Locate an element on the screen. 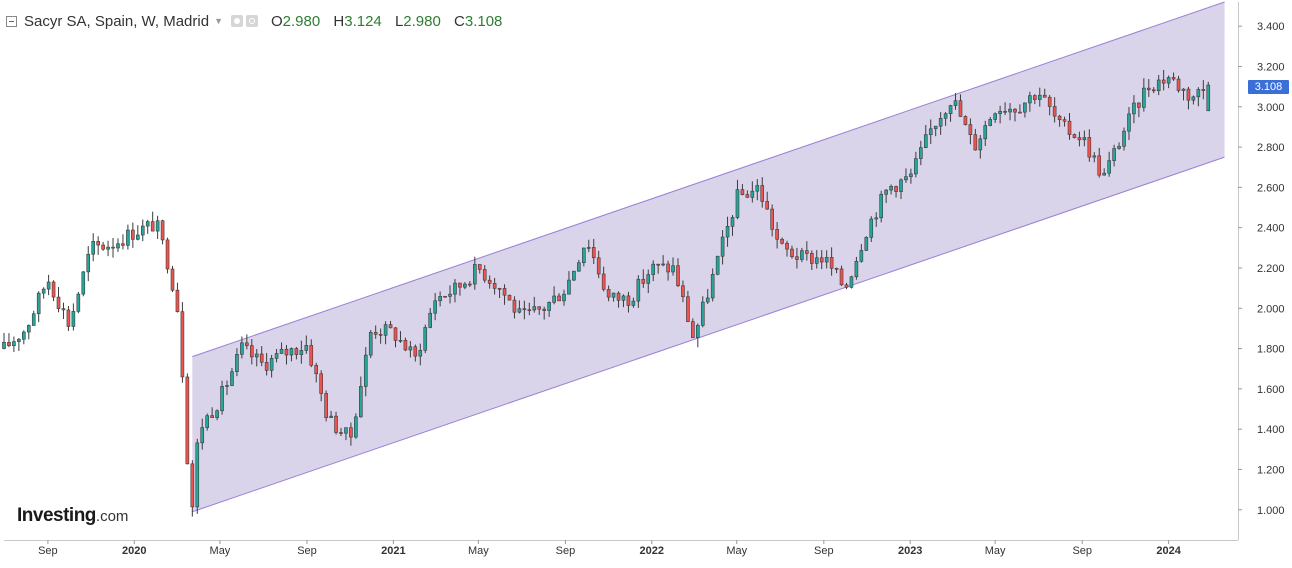  symbol-title: Sacyr SA, Spain, W, Madrid is located at coordinates (117, 21).